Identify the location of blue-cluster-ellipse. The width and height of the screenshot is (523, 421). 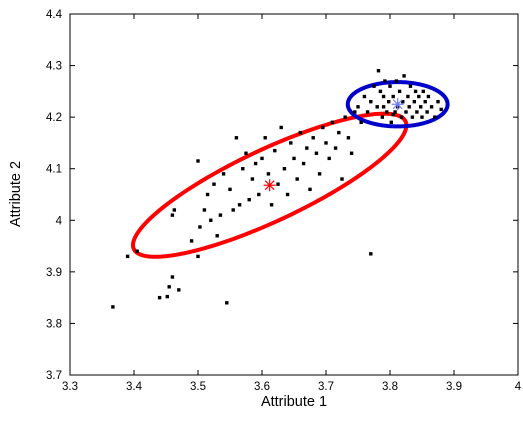
(397, 104).